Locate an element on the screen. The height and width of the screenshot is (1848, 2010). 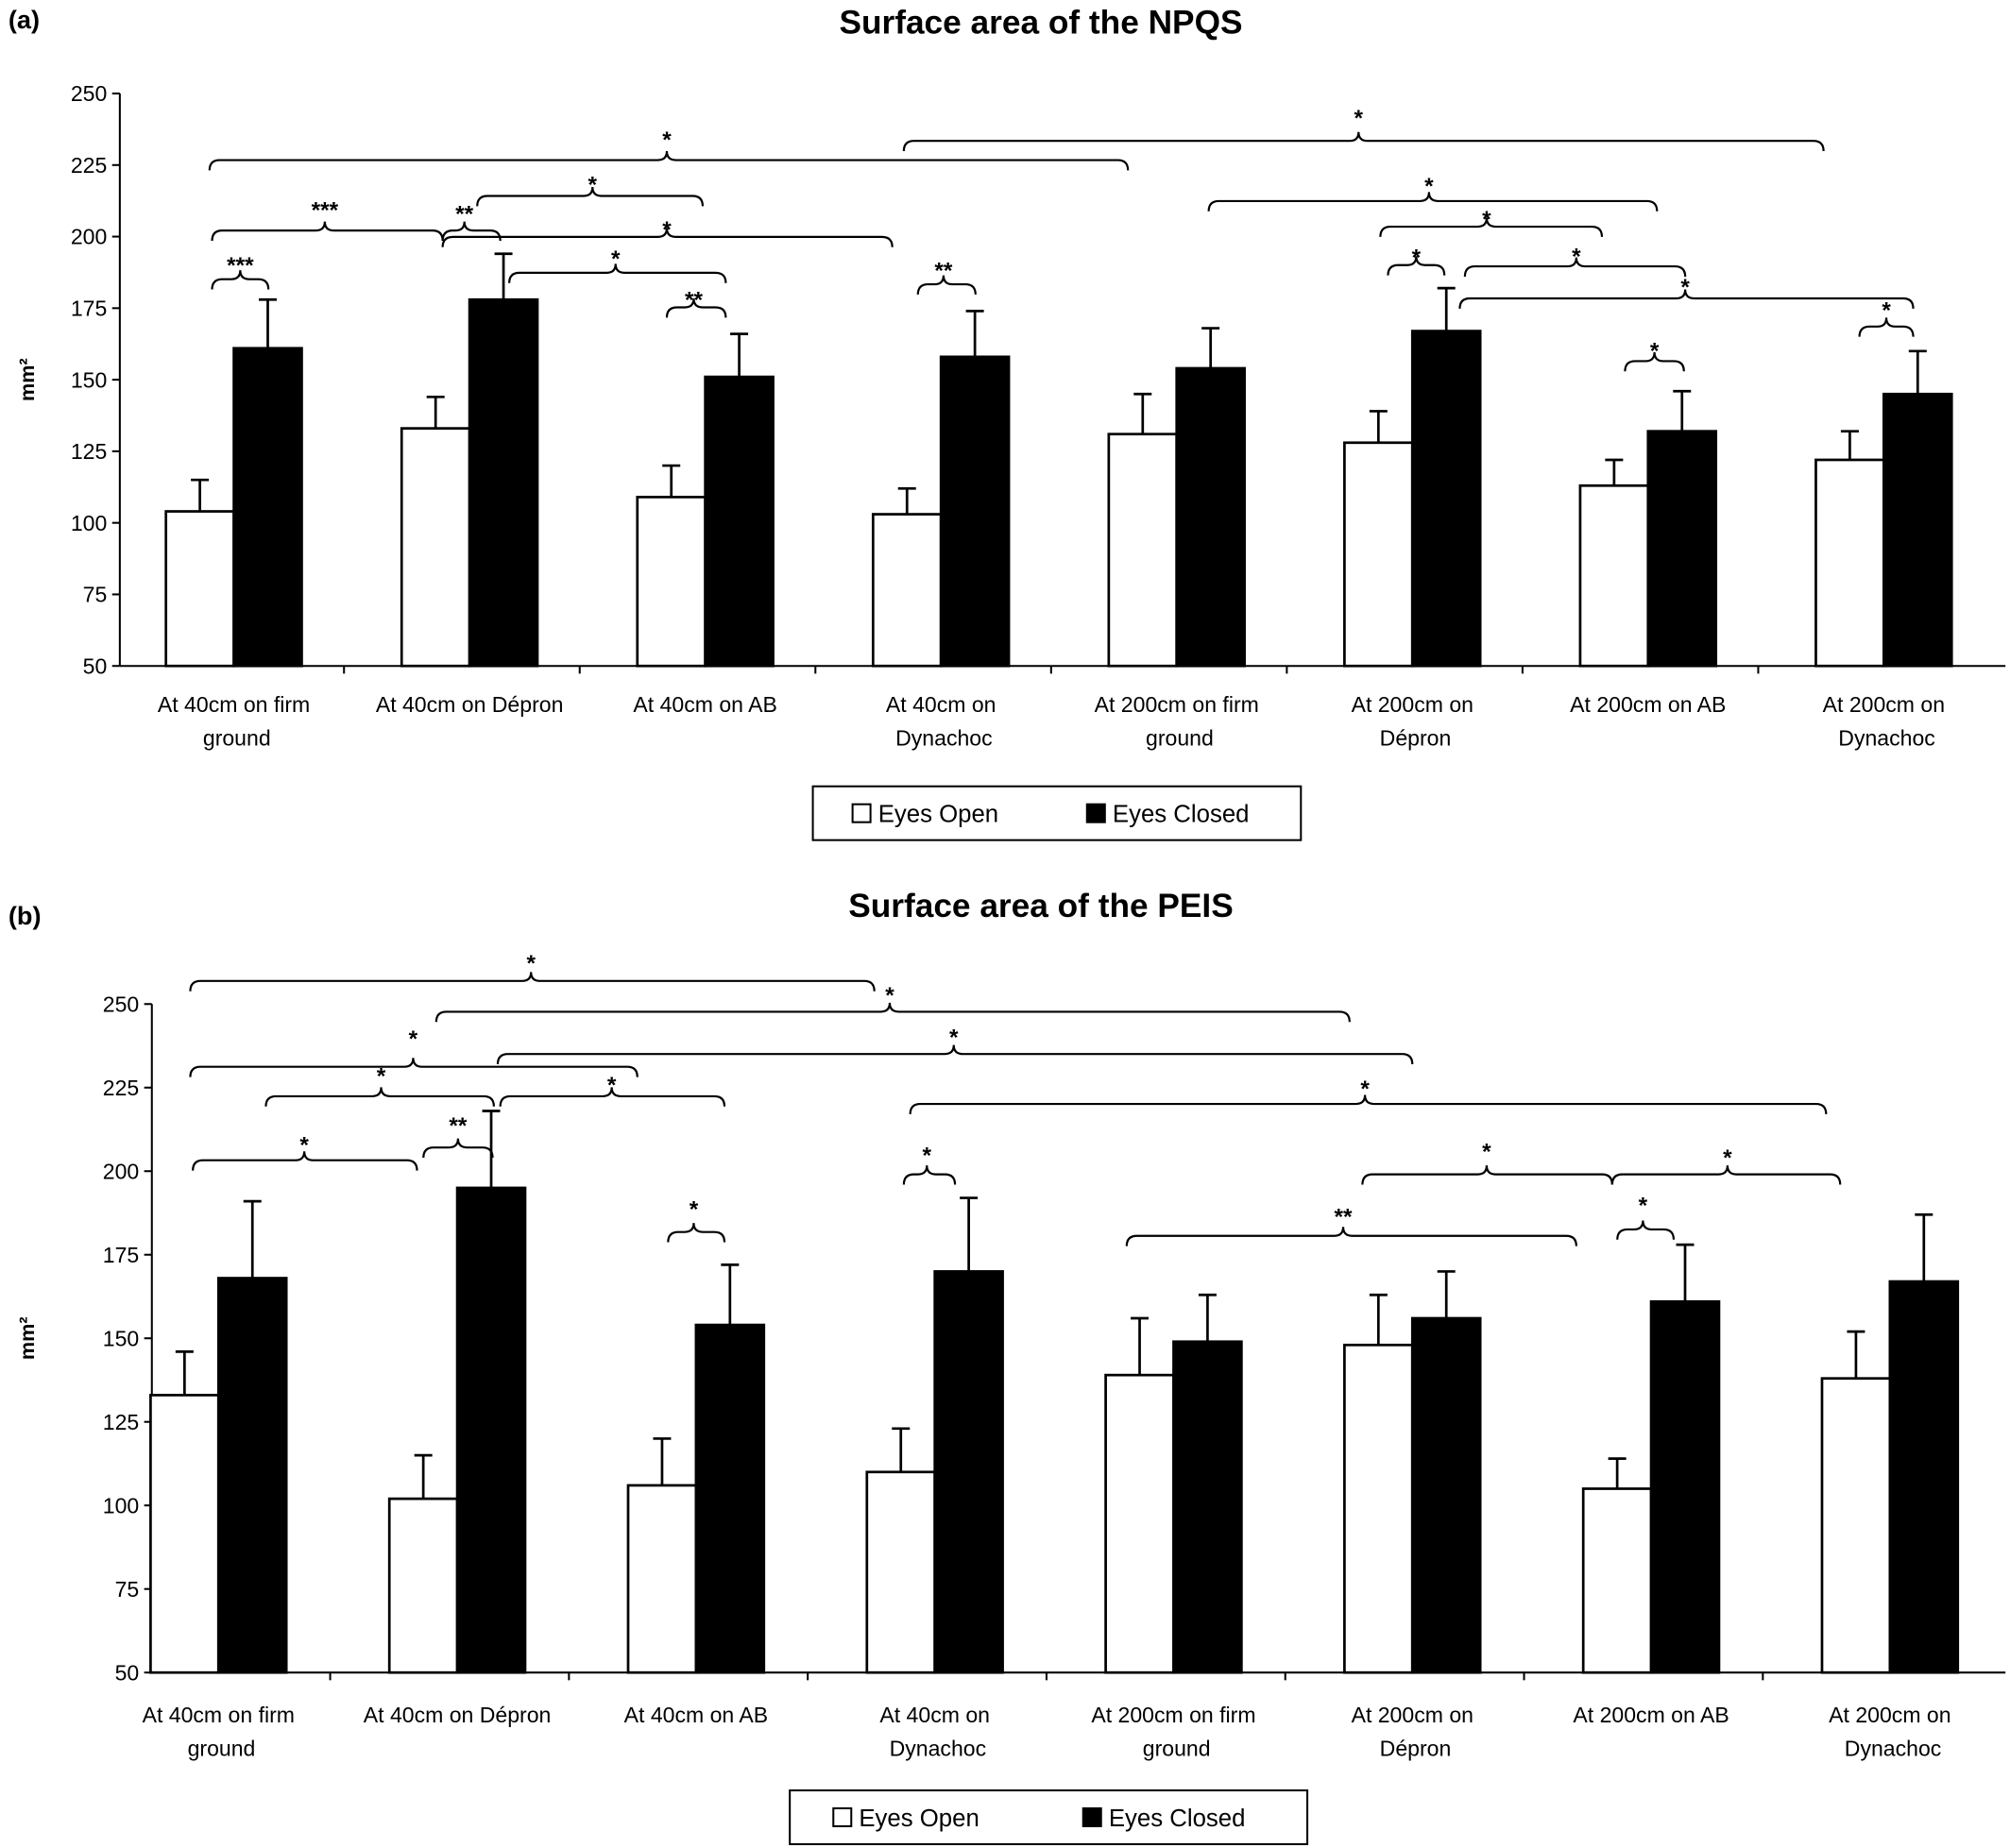
y-axis-label: mm² is located at coordinates (27, 1338).